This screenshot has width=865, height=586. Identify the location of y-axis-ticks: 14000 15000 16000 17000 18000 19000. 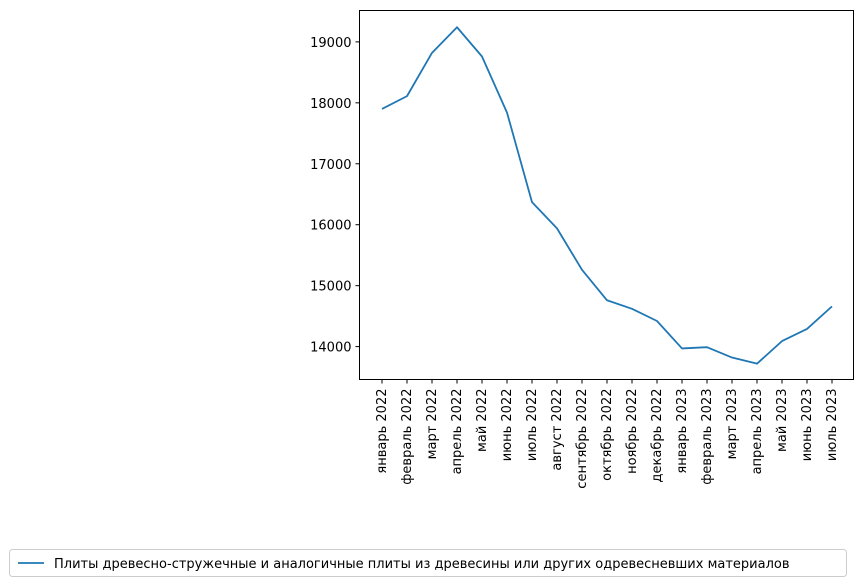
(335, 196).